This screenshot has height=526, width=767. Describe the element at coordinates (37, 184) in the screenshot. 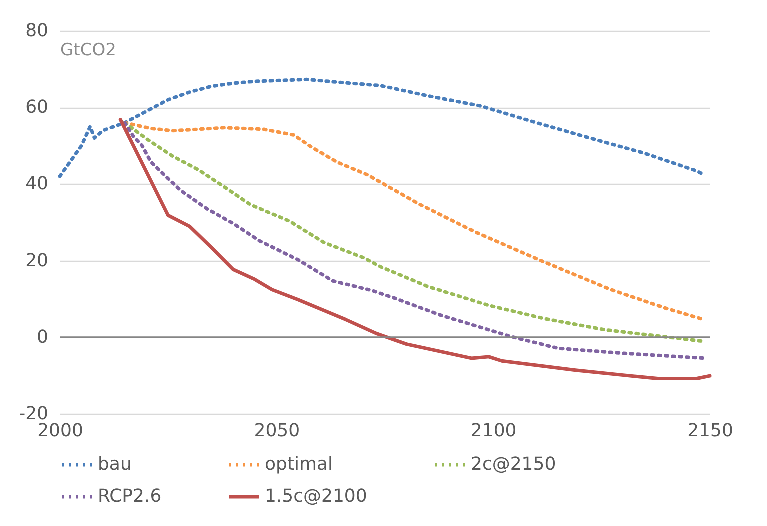

I see `y-tick-label: 40` at that location.